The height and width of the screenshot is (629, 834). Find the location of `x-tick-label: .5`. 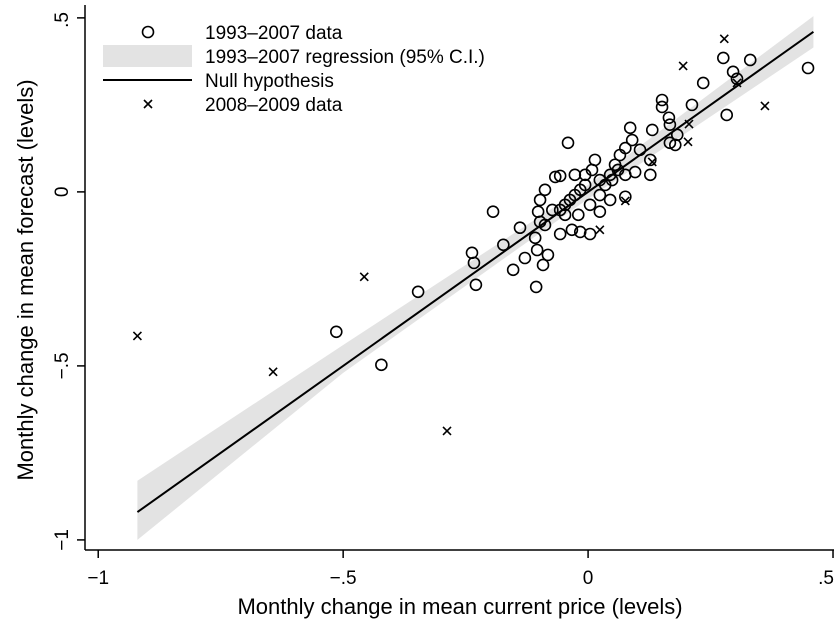

x-tick-label: .5 is located at coordinates (826, 578).